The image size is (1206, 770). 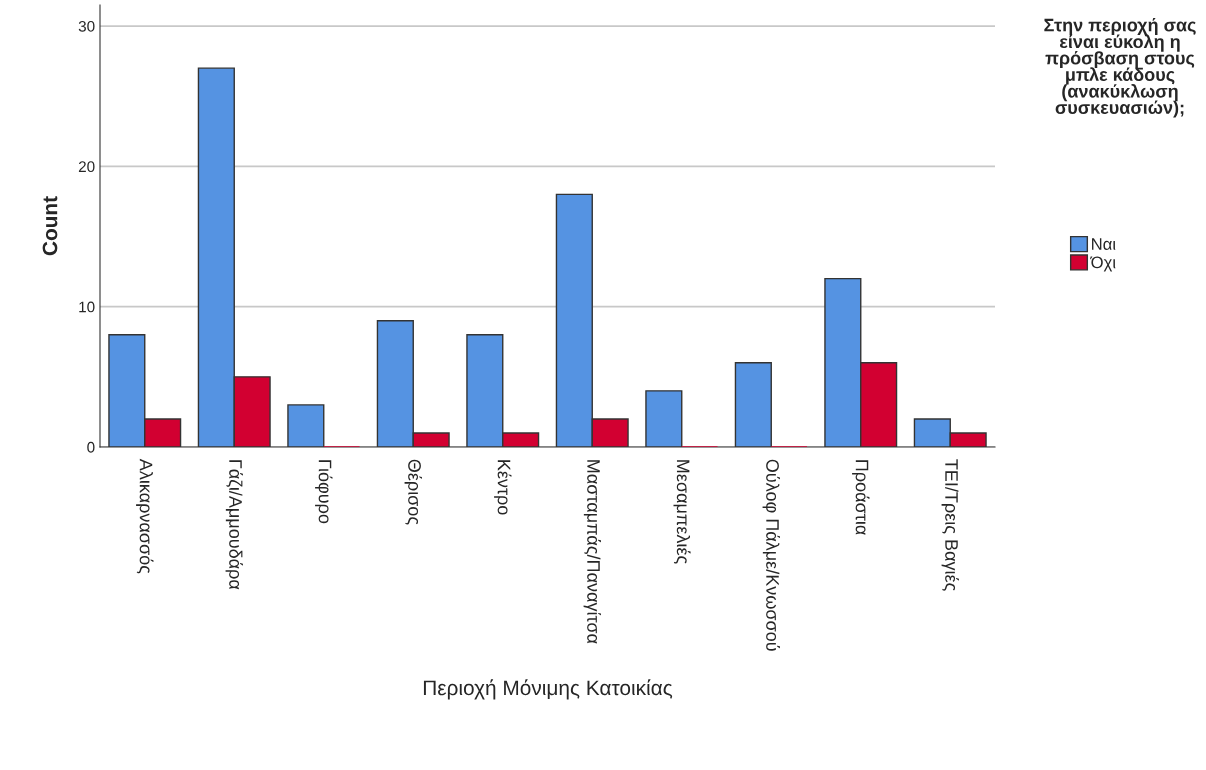 I want to click on x-tick-label: ΤΕΙ/Τρεις Βαγιές, so click(x=950, y=525).